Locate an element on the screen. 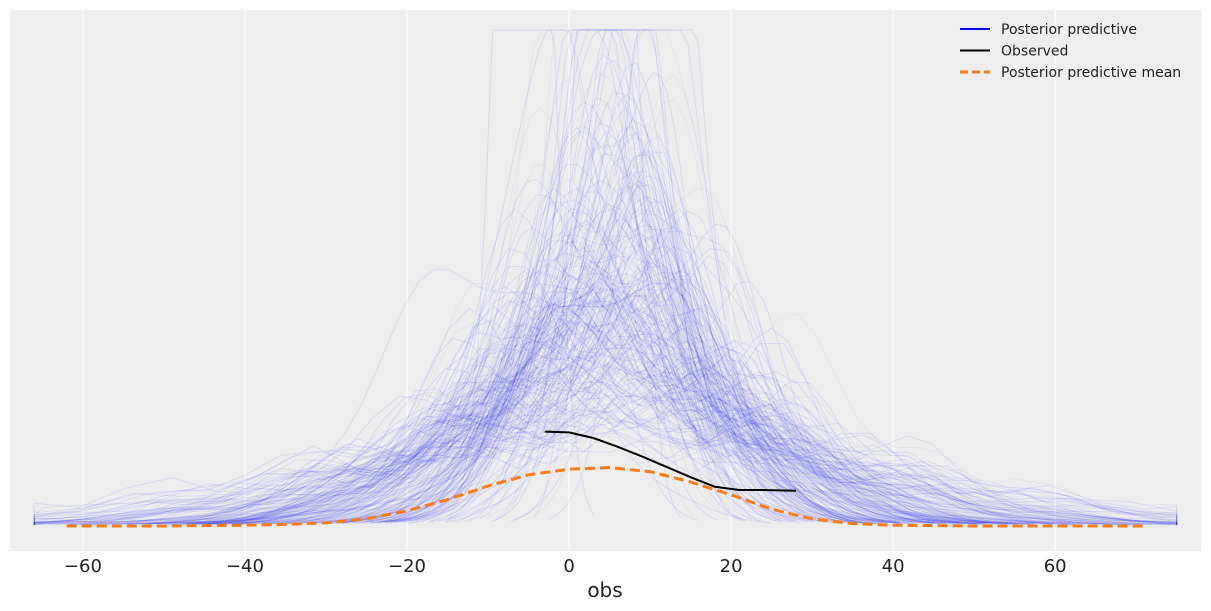 This screenshot has width=1211, height=611. x-tick-label: 60 is located at coordinates (1055, 566).